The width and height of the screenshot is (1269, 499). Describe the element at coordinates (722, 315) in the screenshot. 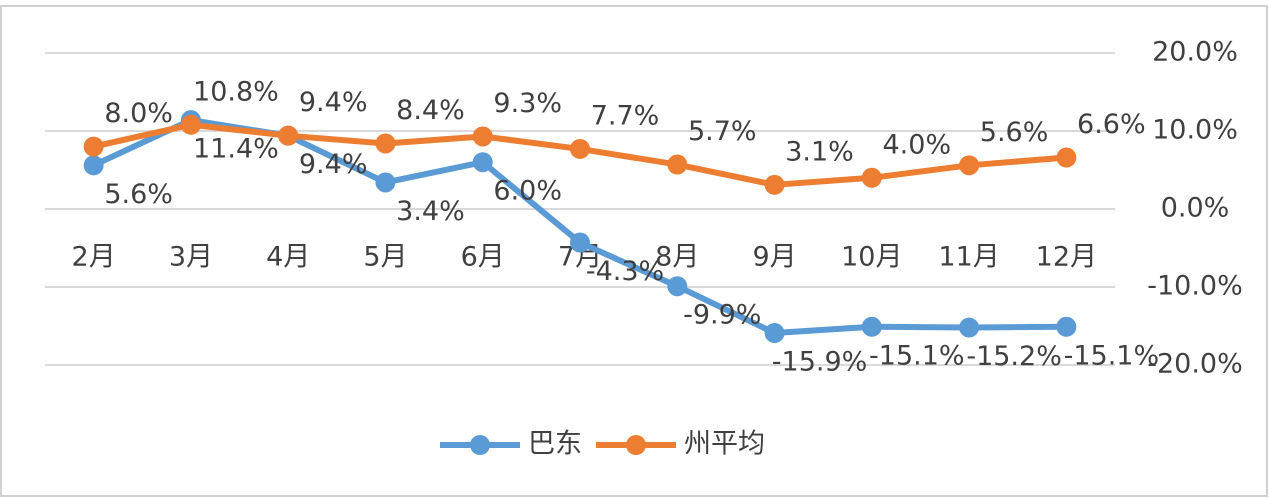

I see `data-label: -9.9%` at that location.